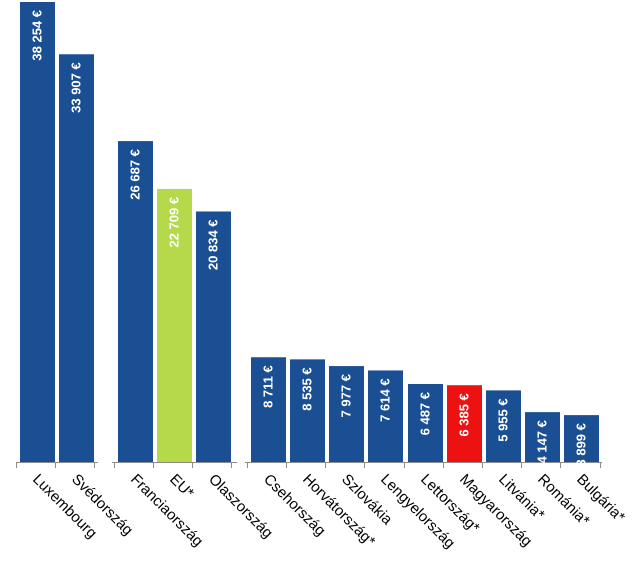  I want to click on bar-value-label: 5 955 €, so click(503, 419).